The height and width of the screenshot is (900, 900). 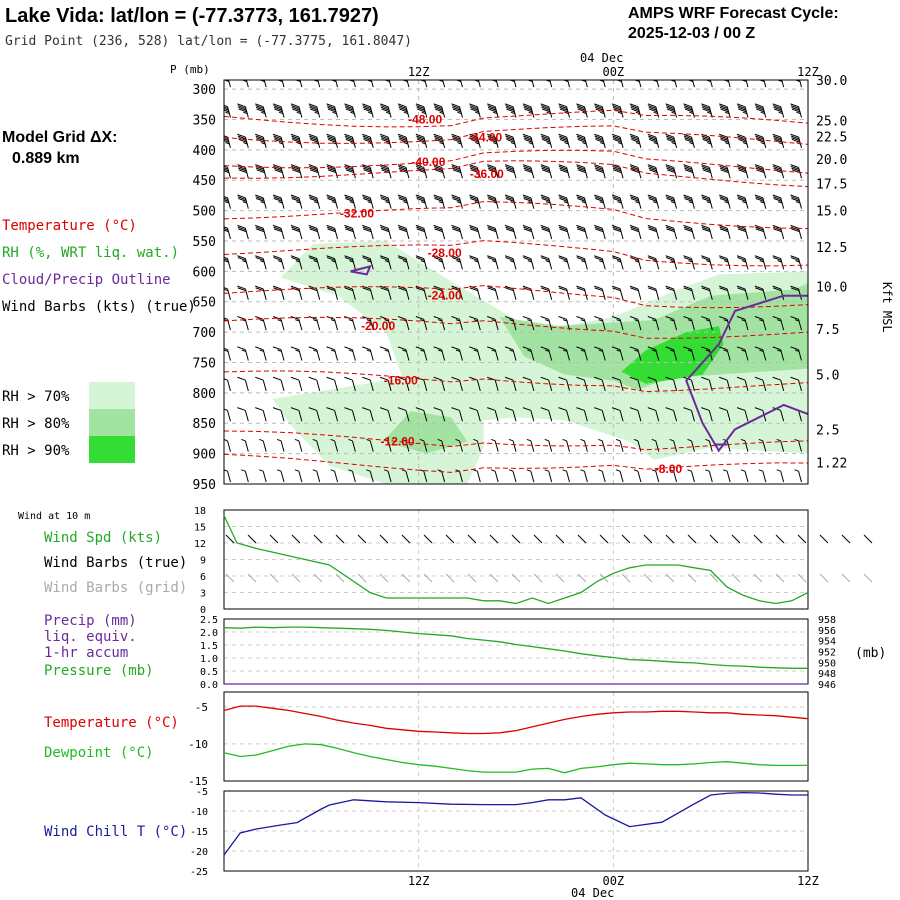 I want to click on wind10-ytick-15: 15, so click(x=200, y=528).